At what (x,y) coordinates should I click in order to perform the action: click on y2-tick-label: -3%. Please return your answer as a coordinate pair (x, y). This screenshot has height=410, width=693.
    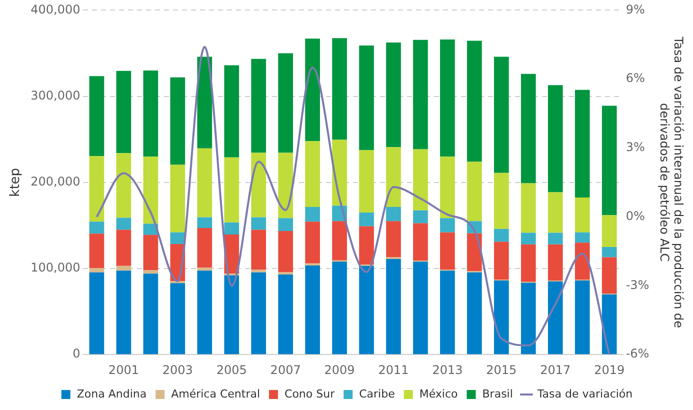
    Looking at the image, I should click on (638, 285).